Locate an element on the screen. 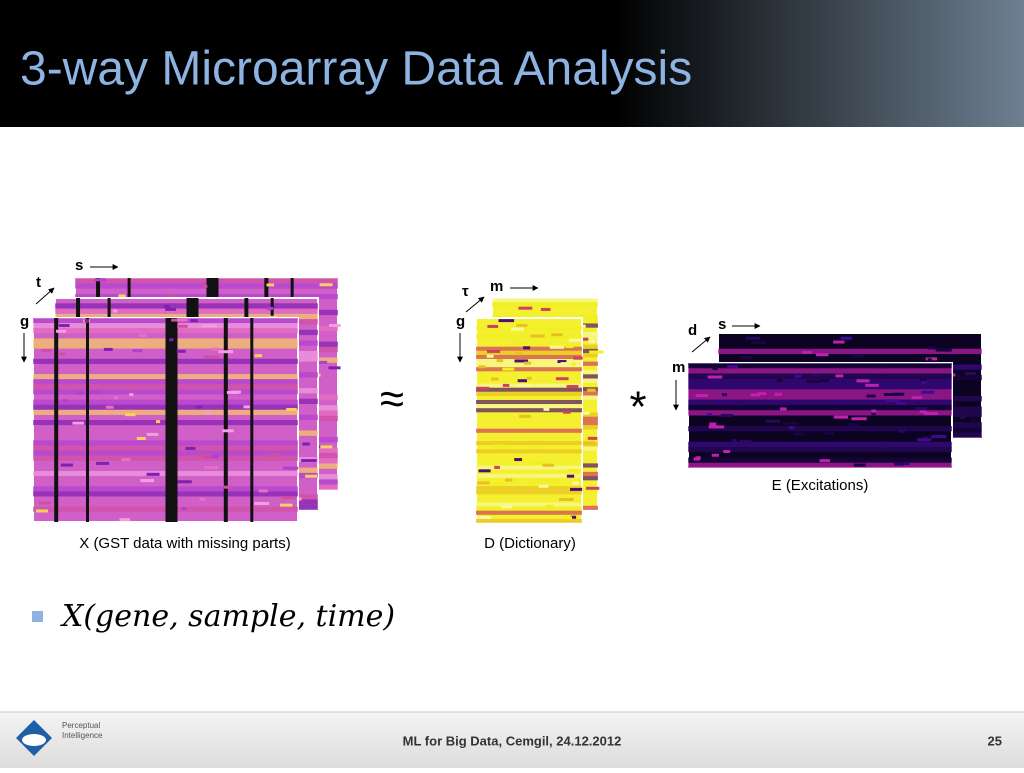  times-sign: * is located at coordinates (637, 407).